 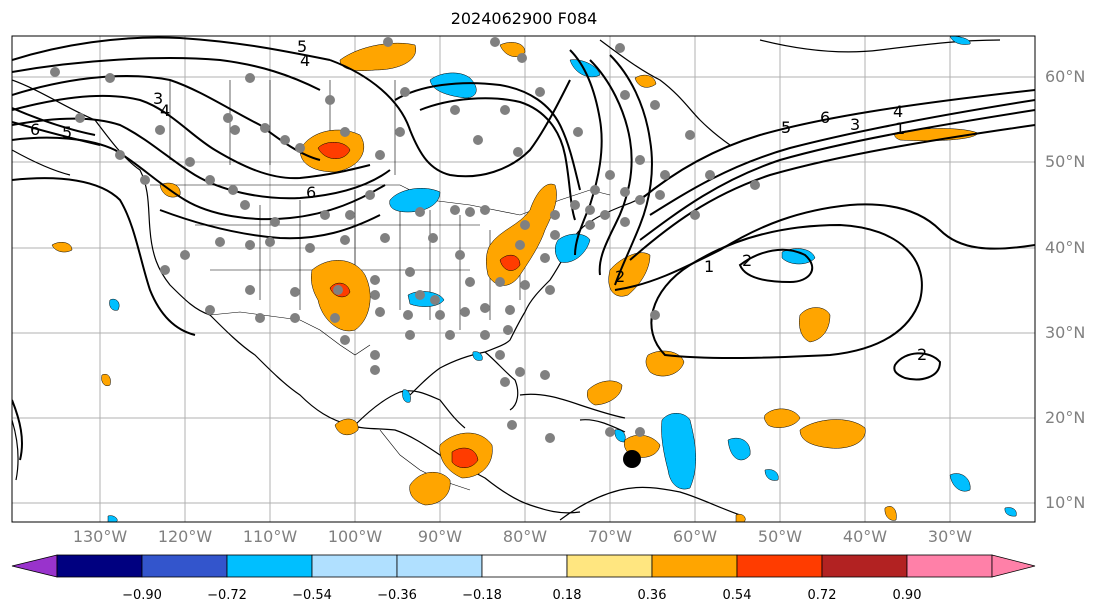 What do you see at coordinates (822, 595) in the screenshot?
I see `colorbar-tick-label: 0.72` at bounding box center [822, 595].